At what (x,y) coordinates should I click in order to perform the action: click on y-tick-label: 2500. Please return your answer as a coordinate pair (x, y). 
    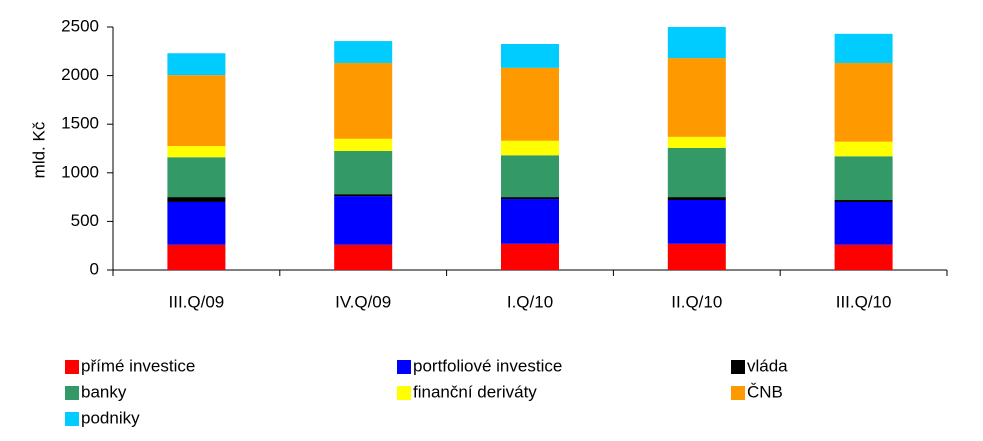
    Looking at the image, I should click on (80, 25).